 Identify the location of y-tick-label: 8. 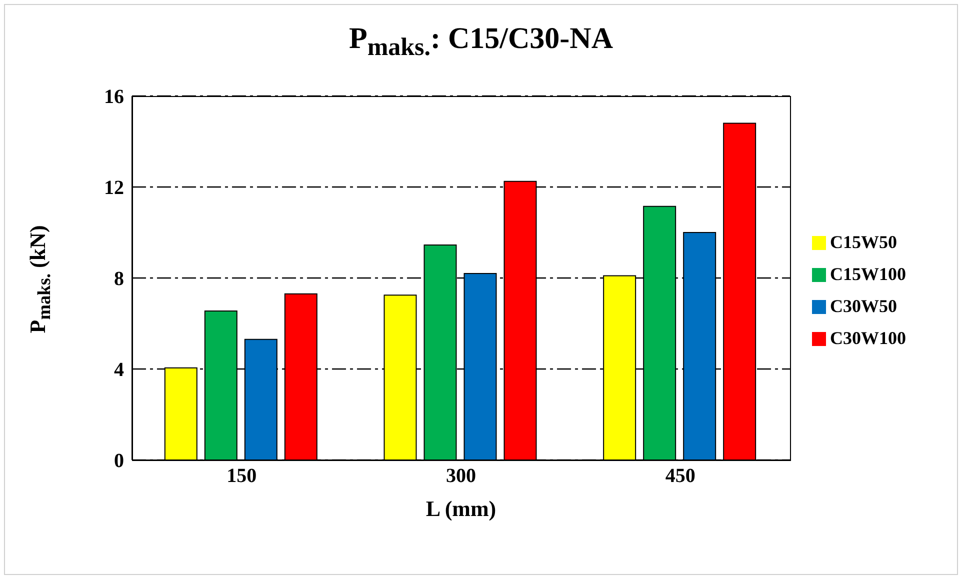
(119, 279).